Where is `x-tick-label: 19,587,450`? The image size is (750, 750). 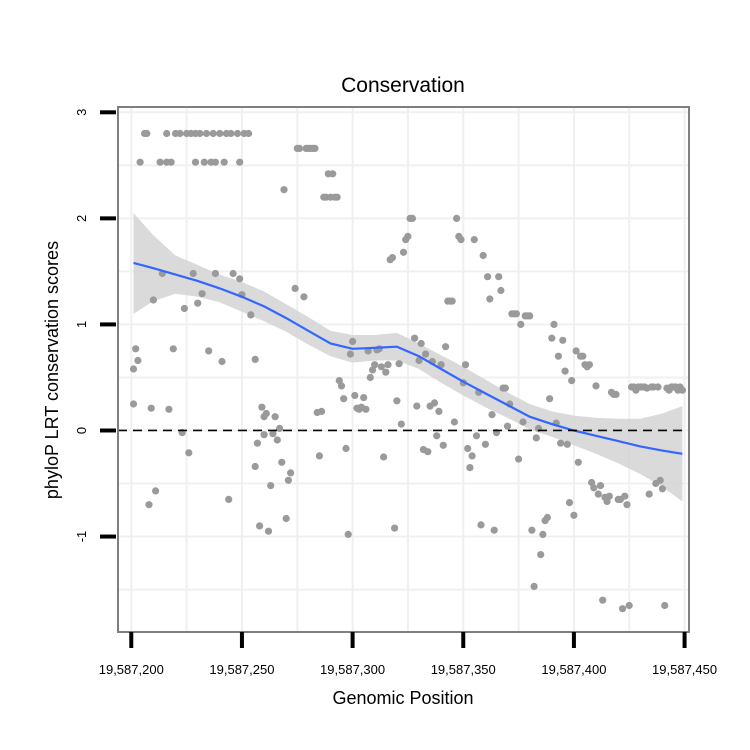 x-tick-label: 19,587,450 is located at coordinates (684, 669).